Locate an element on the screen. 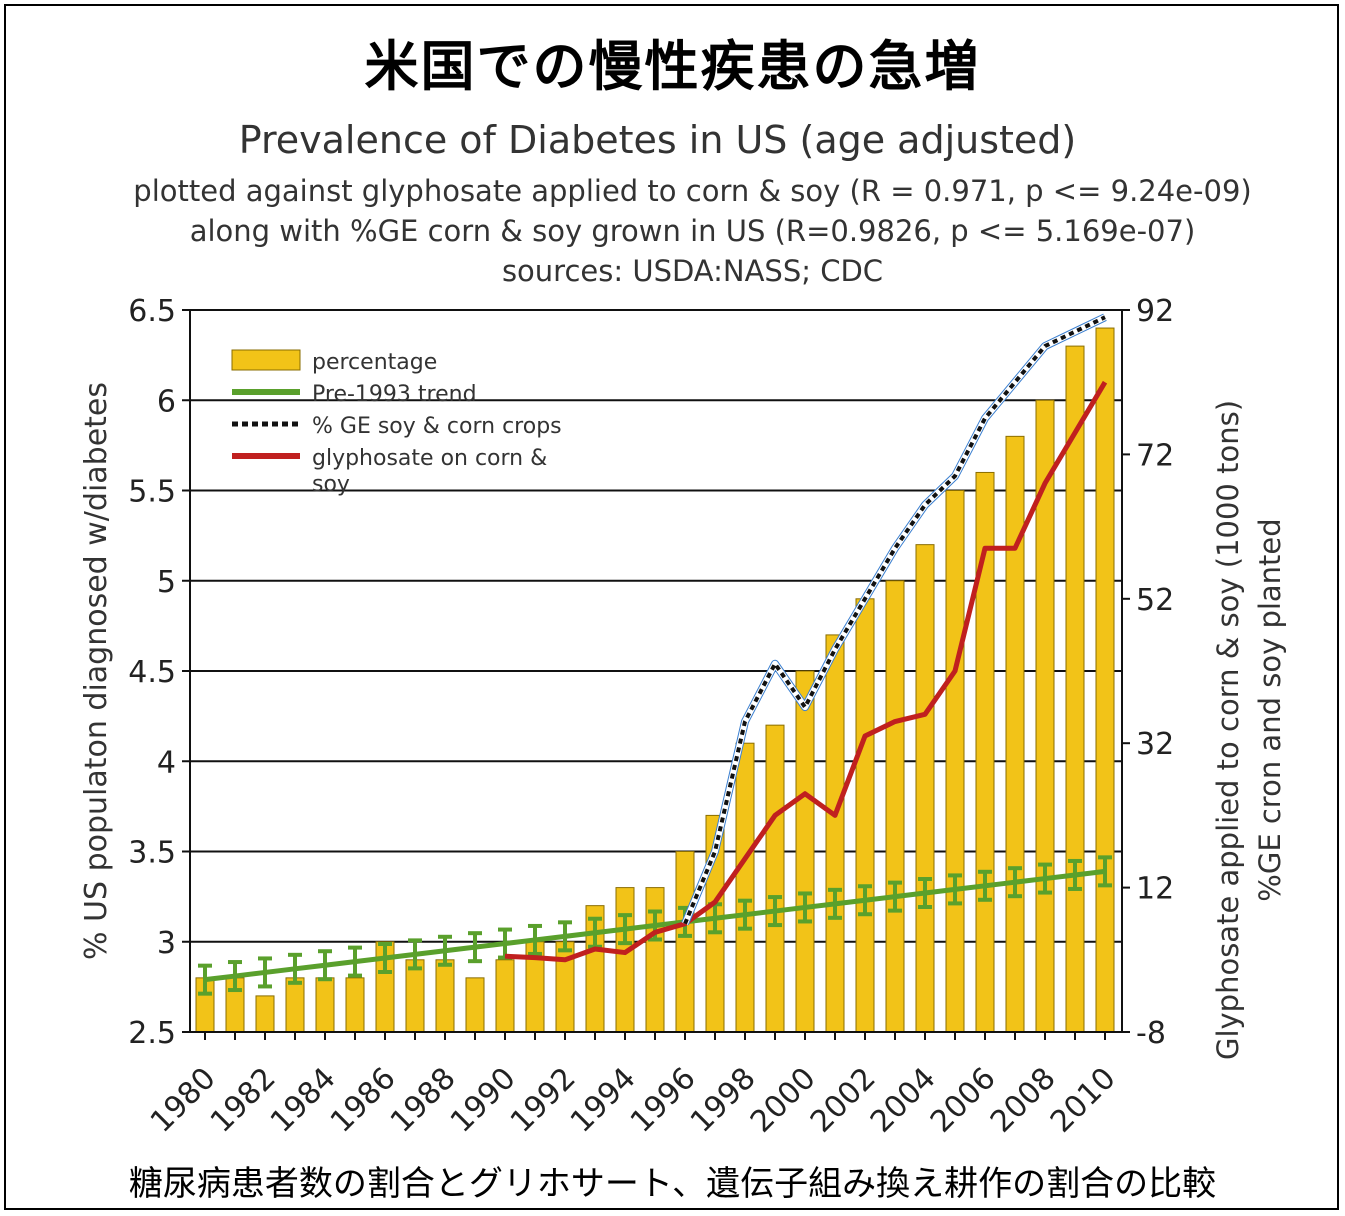  x-tick-label: 2010 is located at coordinates (1083, 1100).